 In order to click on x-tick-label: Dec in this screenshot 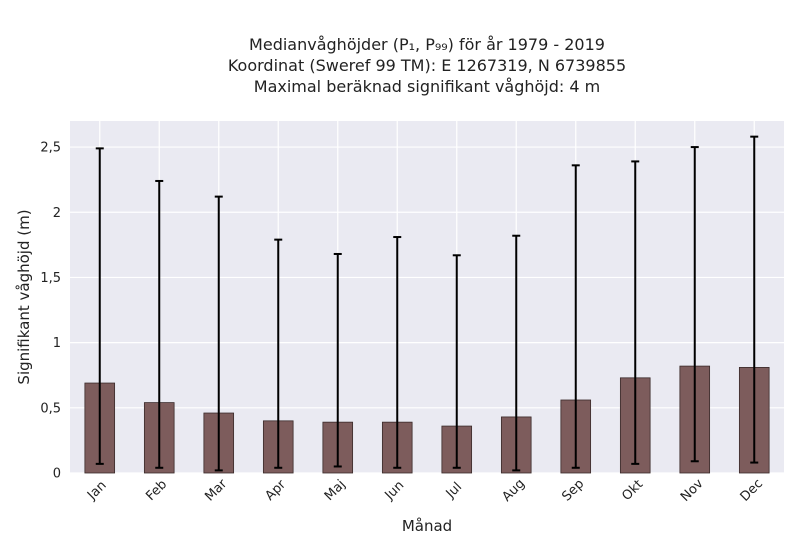, I will do `click(752, 490)`.